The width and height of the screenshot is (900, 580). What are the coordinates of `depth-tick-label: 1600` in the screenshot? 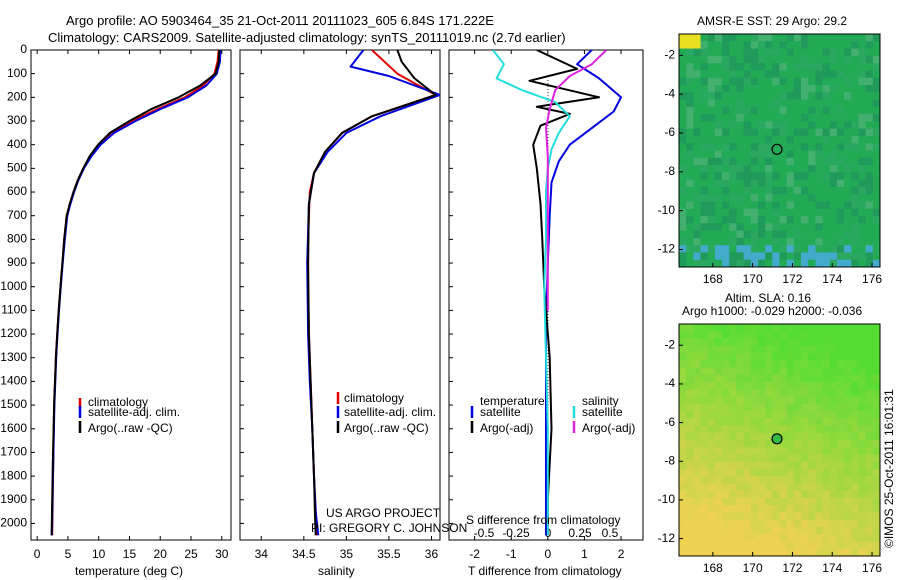 It's located at (13, 428).